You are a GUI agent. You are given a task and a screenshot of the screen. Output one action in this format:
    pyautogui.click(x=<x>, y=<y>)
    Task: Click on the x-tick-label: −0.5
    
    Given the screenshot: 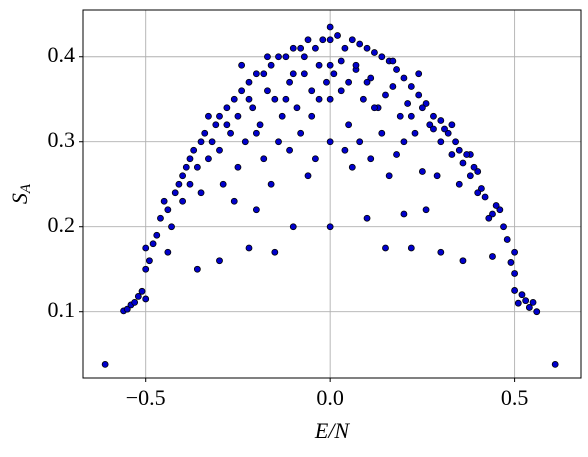 What is the action you would take?
    pyautogui.click(x=146, y=397)
    